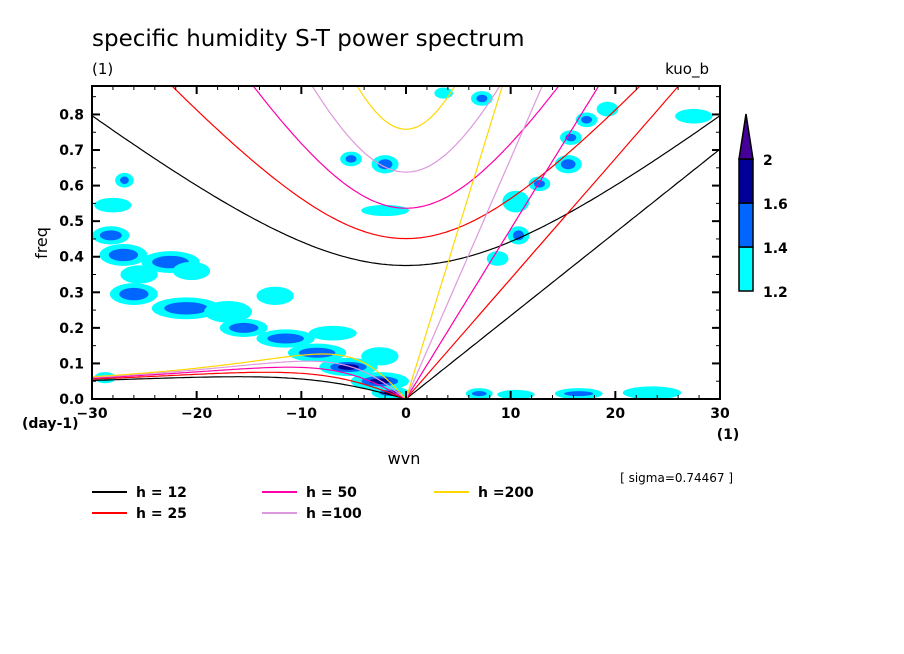 This screenshot has width=904, height=654. Describe the element at coordinates (41, 243) in the screenshot. I see `y-axis-label: freq` at that location.